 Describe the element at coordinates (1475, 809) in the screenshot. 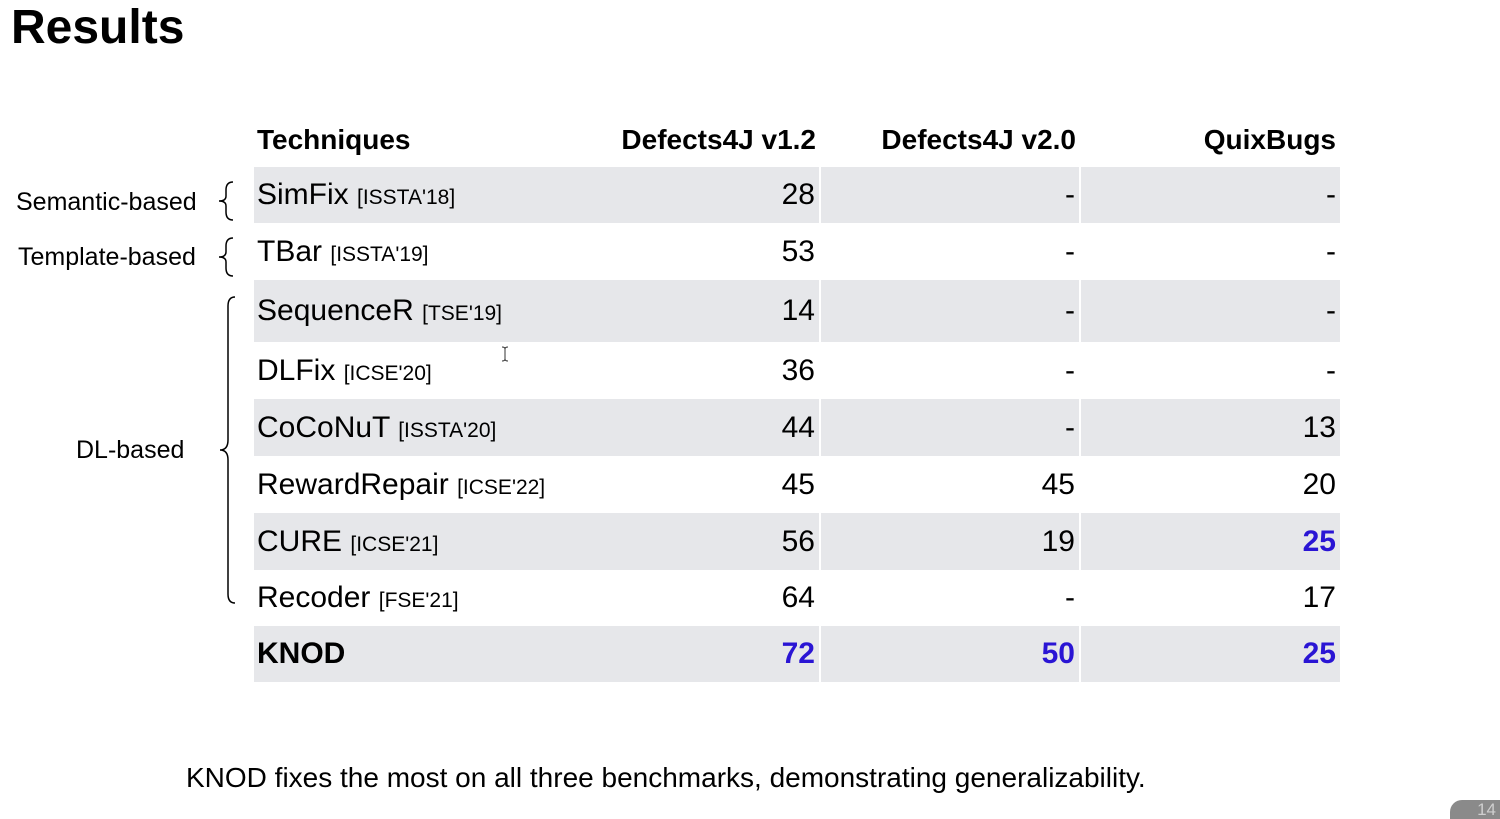

I see `page-number-badge: 14` at that location.